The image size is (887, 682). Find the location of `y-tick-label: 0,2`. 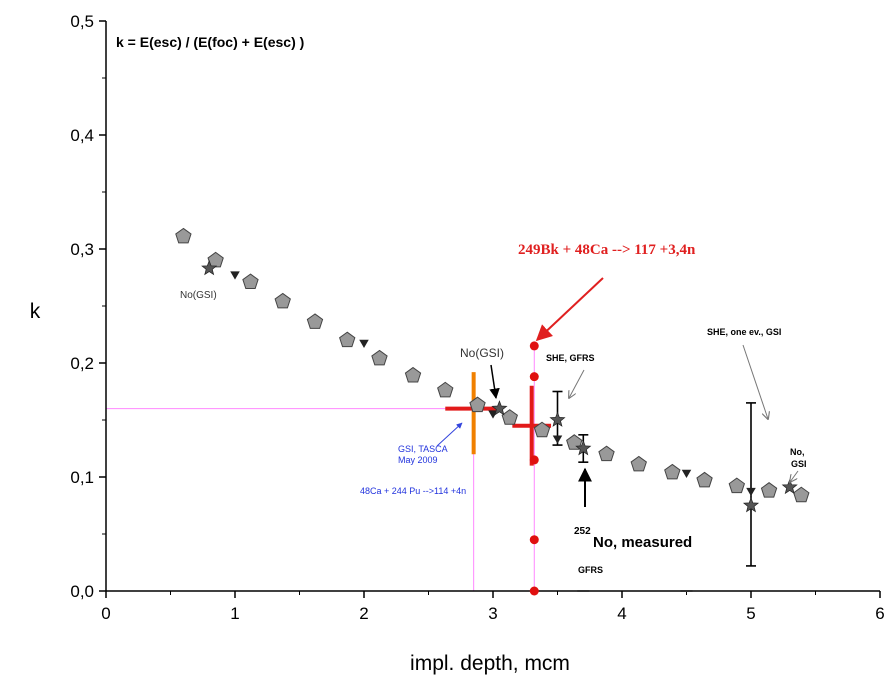

y-tick-label: 0,2 is located at coordinates (82, 363).